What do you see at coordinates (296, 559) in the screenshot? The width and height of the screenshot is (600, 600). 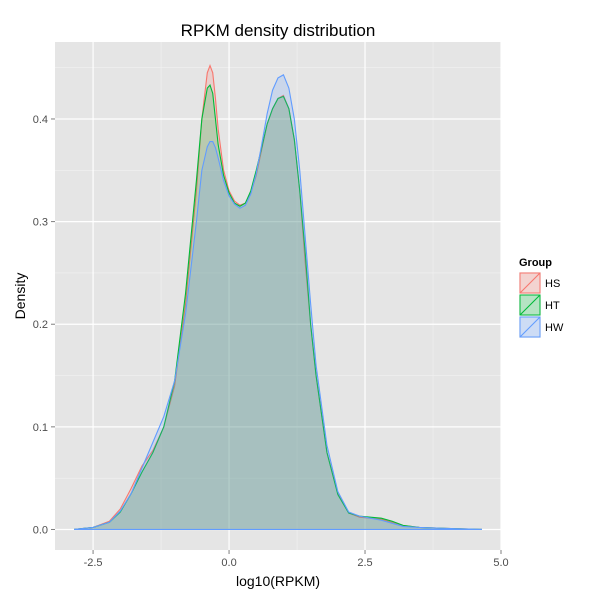 I see `x-axis-ticks: -2.5 0.0 2.5 5.0` at bounding box center [296, 559].